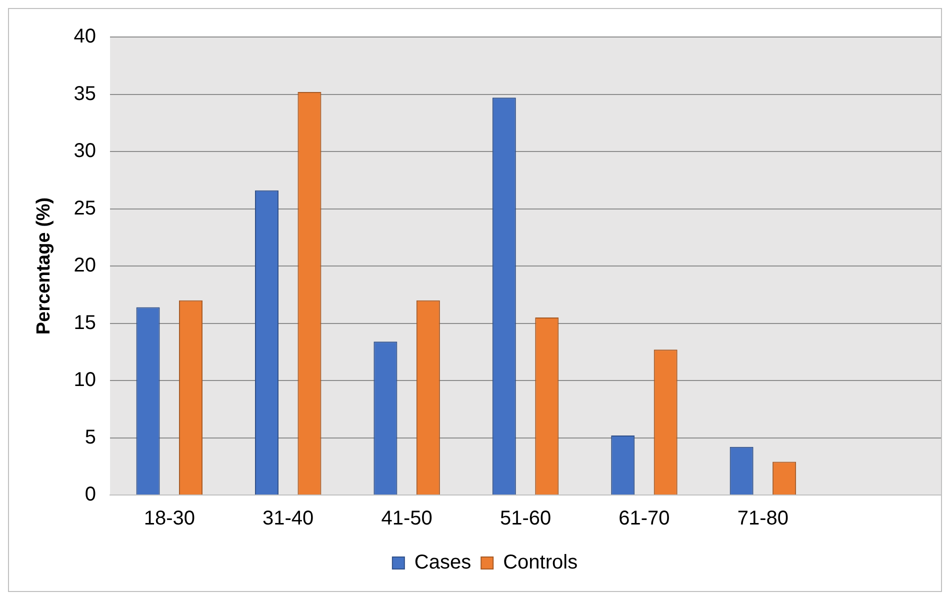  I want to click on y-tick-label: 30, so click(85, 151).